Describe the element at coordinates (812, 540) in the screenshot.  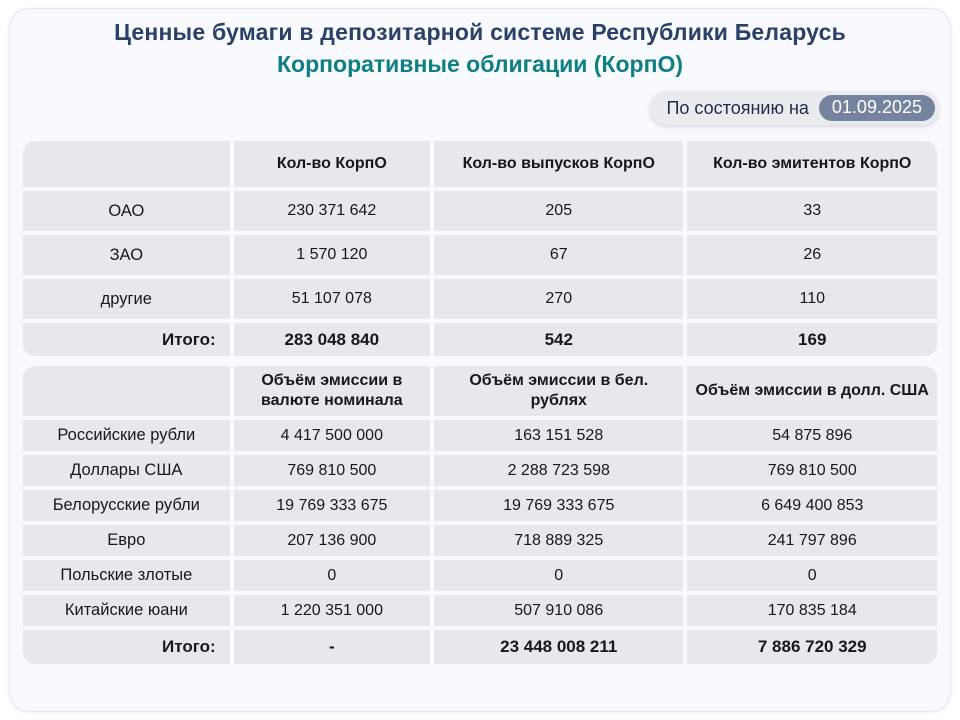
I see `value-cell: 241 797 896` at that location.